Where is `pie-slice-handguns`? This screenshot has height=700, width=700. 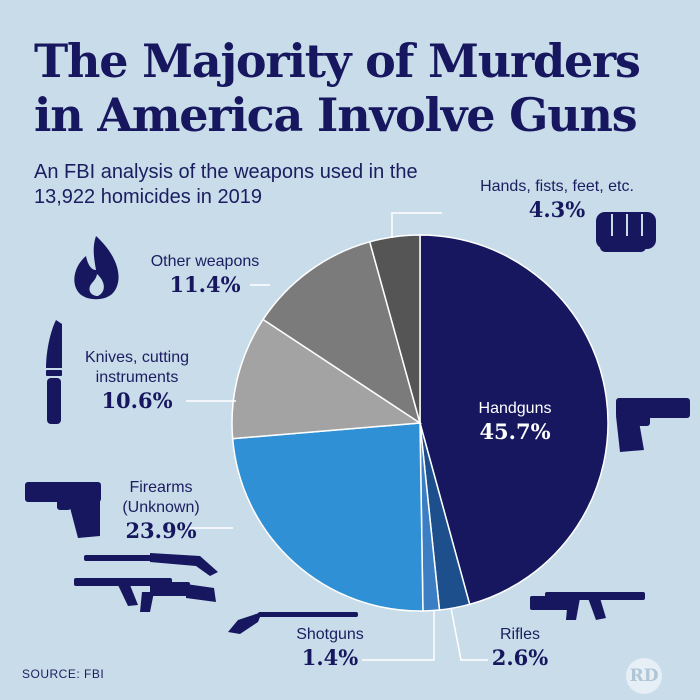
pie-slice-handguns is located at coordinates (514, 420).